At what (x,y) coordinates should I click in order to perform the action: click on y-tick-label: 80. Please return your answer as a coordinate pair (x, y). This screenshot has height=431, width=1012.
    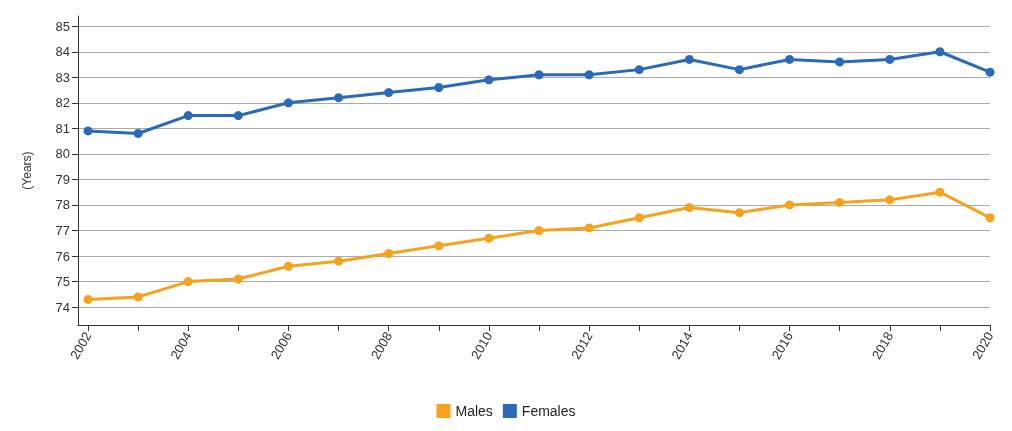
    Looking at the image, I should click on (62, 154).